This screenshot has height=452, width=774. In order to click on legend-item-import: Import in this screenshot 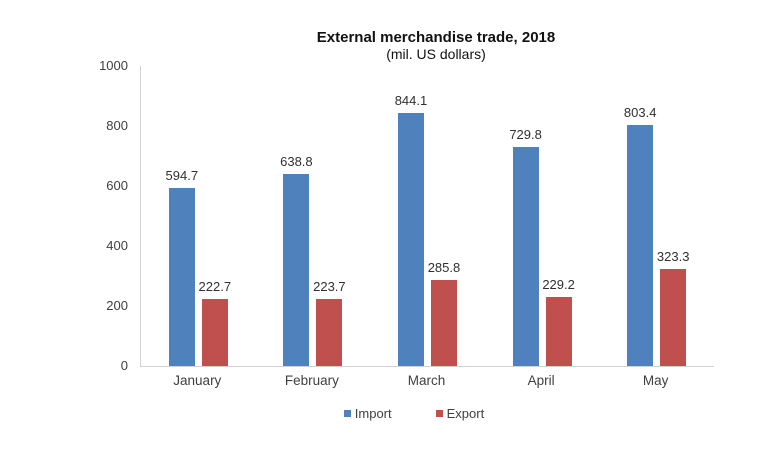, I will do `click(367, 413)`.